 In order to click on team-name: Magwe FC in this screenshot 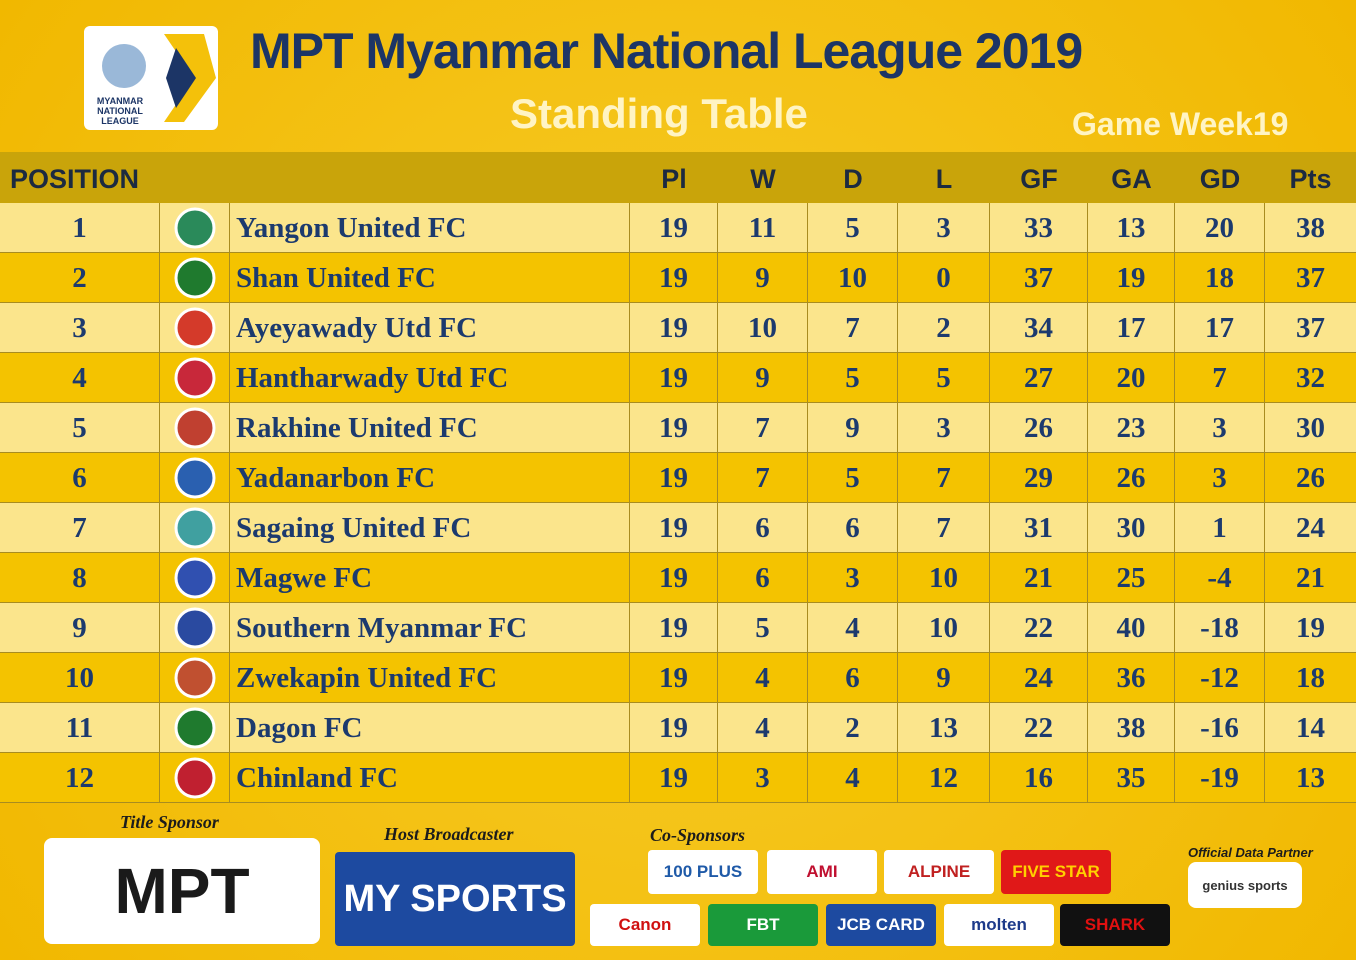, I will do `click(430, 578)`.